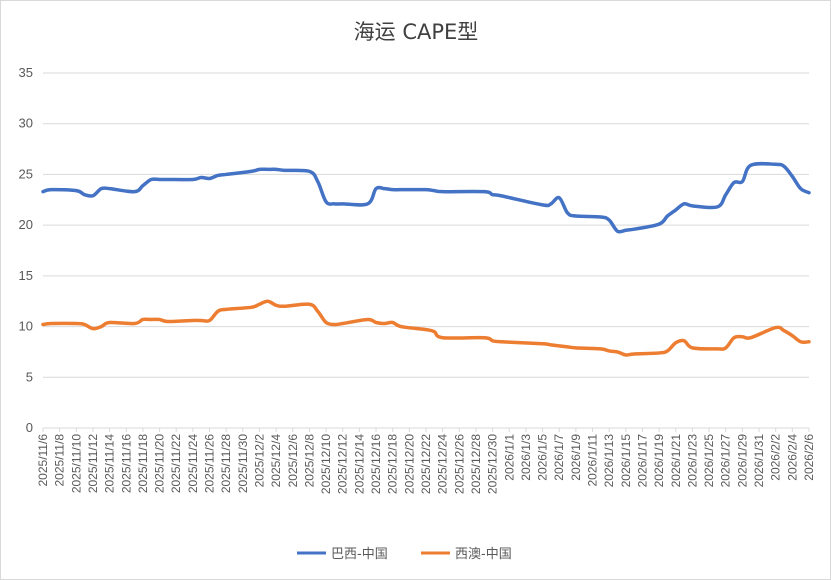 The width and height of the screenshot is (831, 580). Describe the element at coordinates (509, 457) in the screenshot. I see `x-tick-label: 2026/1/1` at that location.